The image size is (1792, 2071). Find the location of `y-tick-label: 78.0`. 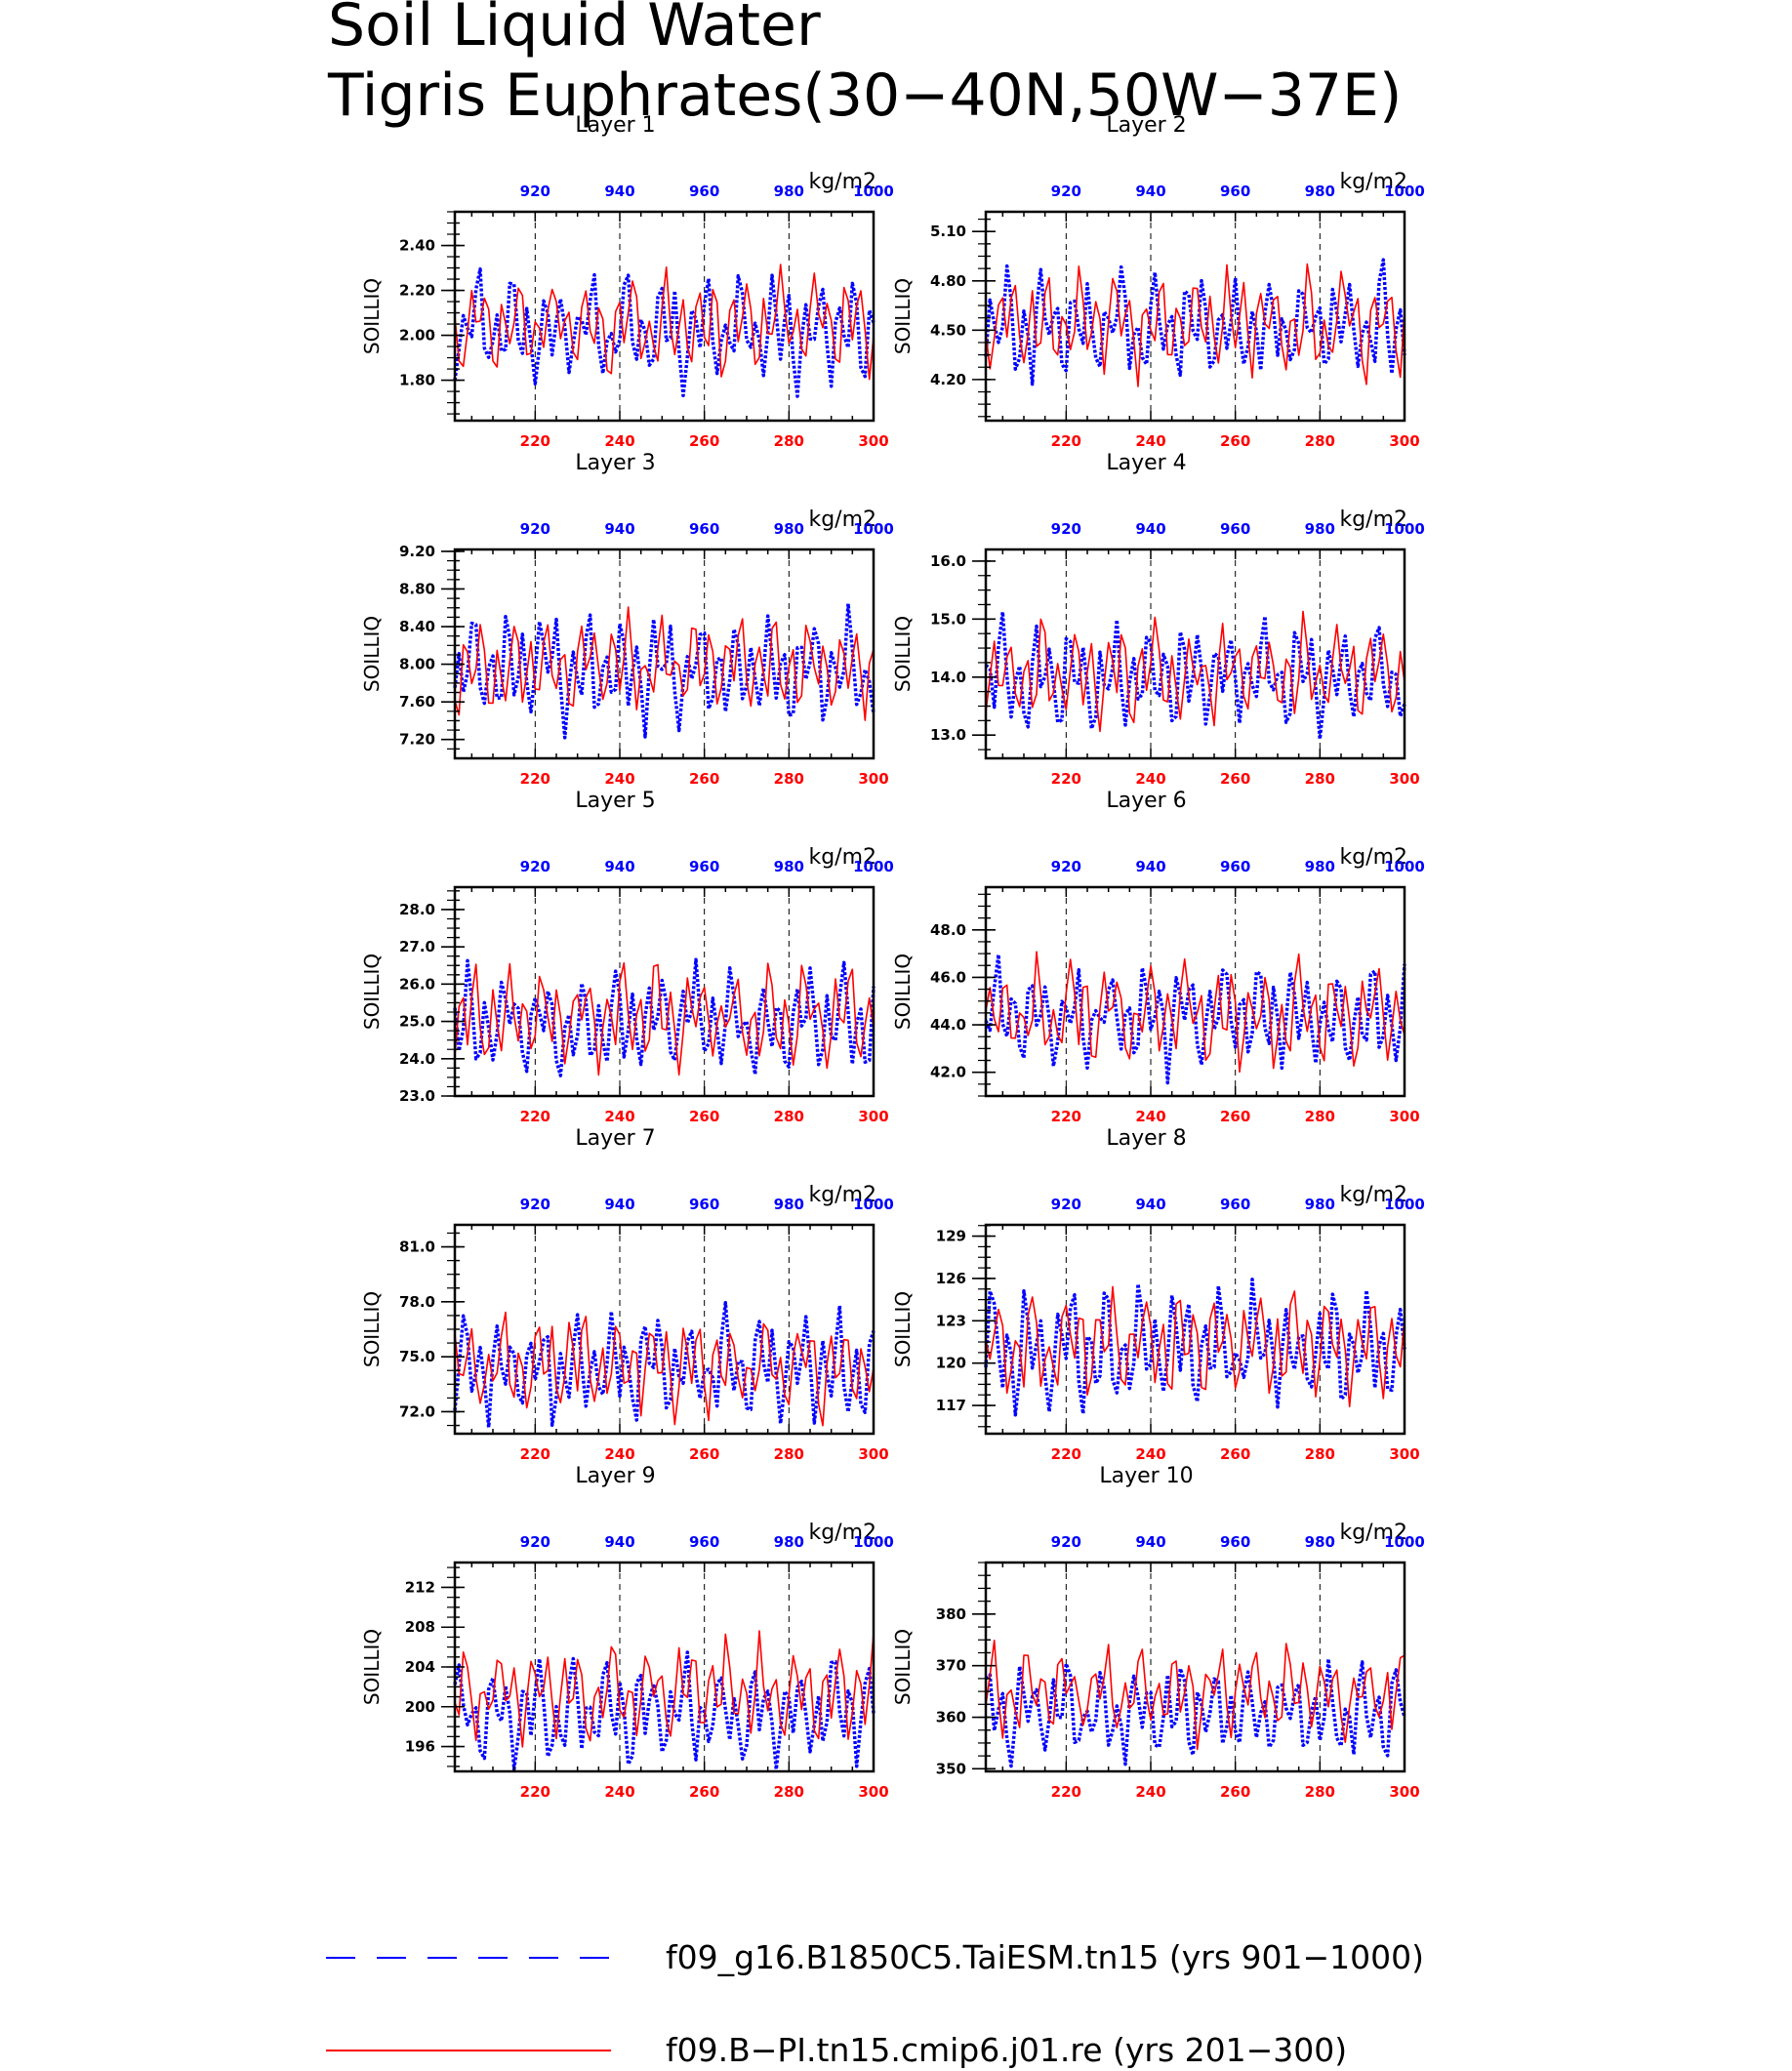

y-tick-label: 78.0 is located at coordinates (417, 1302).